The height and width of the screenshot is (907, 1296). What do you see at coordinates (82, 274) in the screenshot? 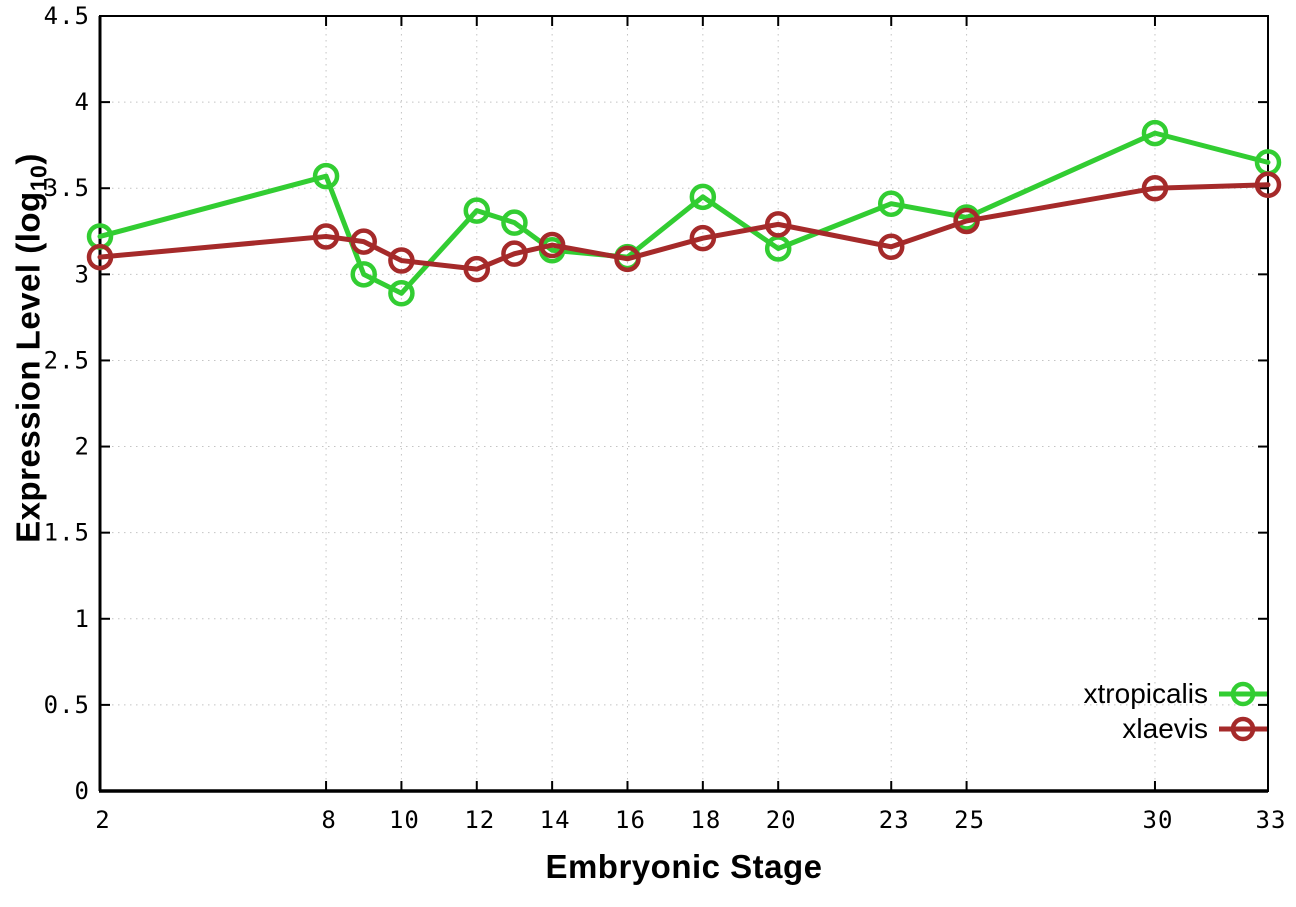
I see `y-tick-label: 3` at bounding box center [82, 274].